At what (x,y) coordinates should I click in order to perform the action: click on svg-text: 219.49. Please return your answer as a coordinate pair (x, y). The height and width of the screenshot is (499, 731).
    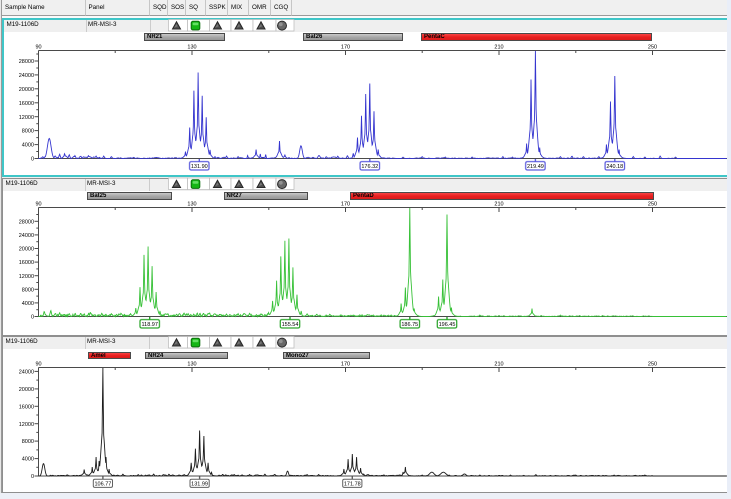
    Looking at the image, I should click on (535, 167).